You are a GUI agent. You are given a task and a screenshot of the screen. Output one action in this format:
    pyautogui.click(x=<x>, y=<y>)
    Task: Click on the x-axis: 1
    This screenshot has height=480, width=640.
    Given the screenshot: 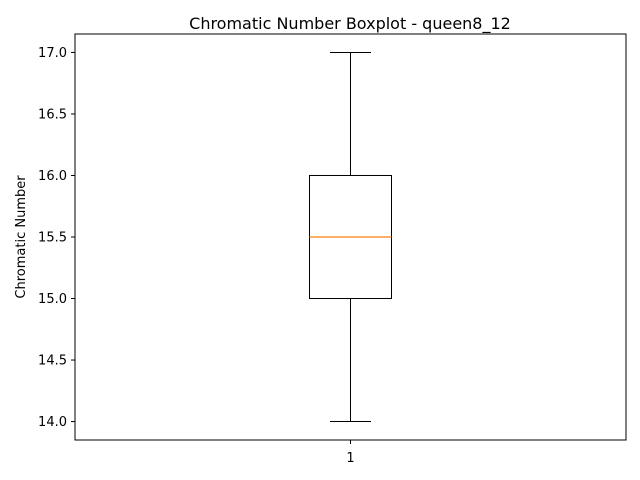 What is the action you would take?
    pyautogui.click(x=350, y=453)
    